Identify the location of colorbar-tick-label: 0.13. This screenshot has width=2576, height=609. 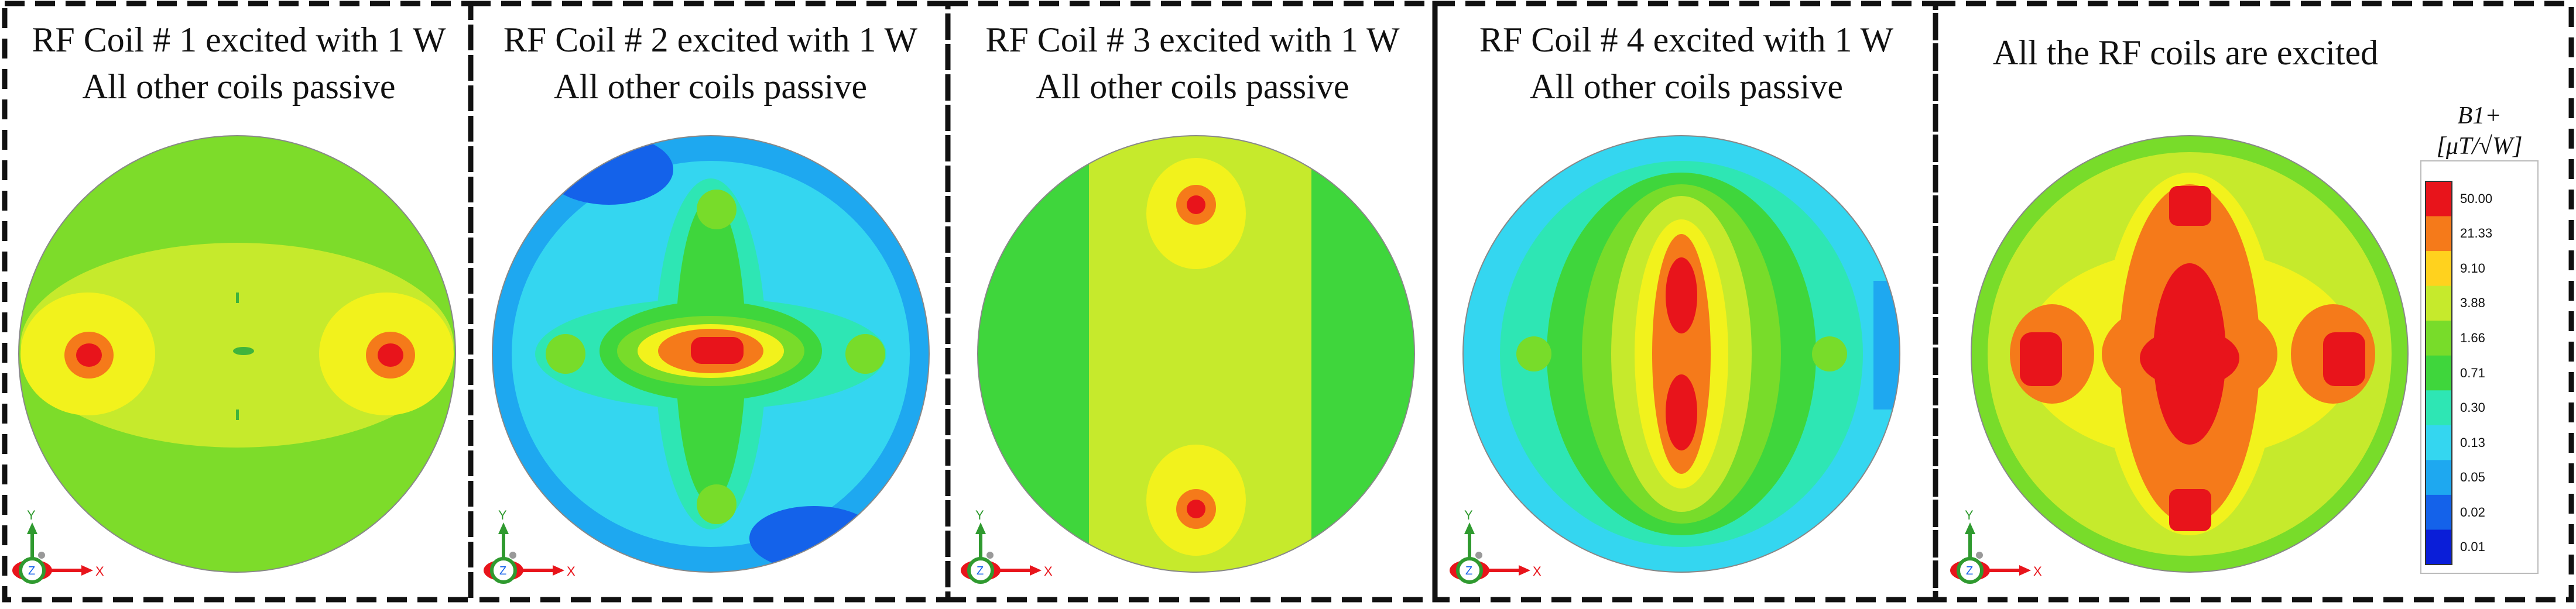
(2472, 443).